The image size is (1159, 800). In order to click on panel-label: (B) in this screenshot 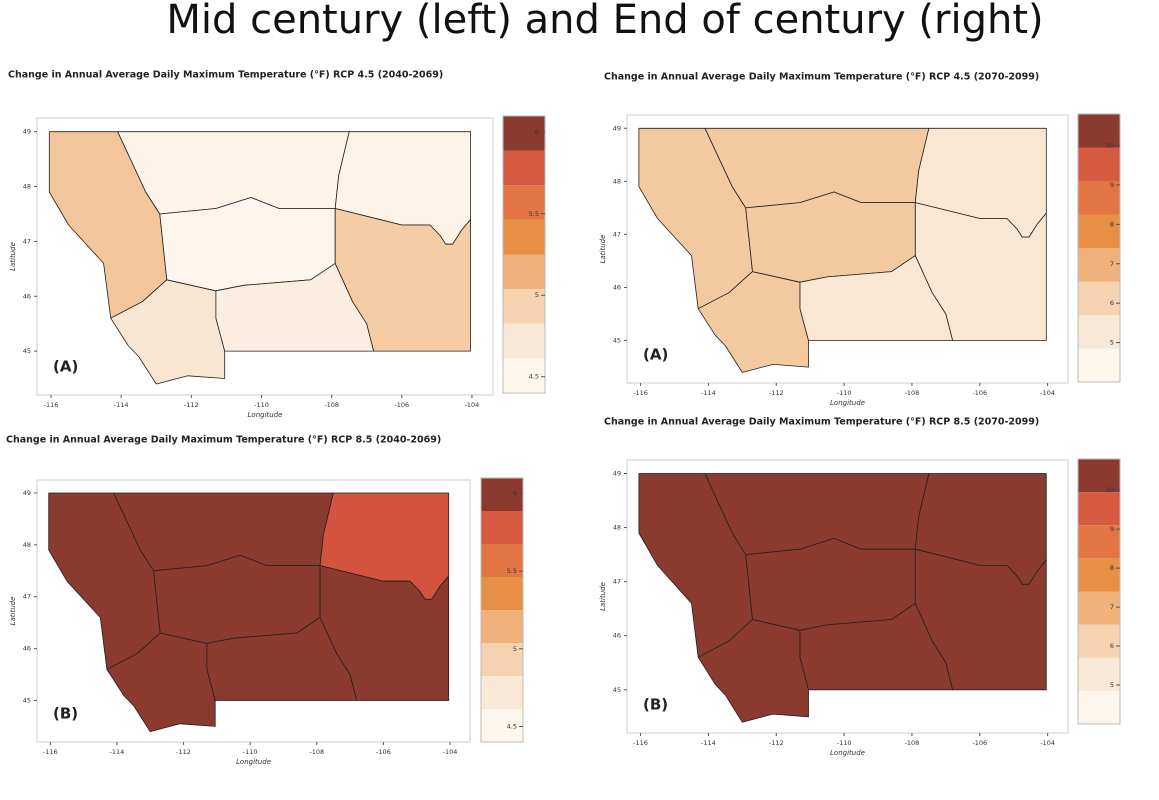, I will do `click(655, 705)`.